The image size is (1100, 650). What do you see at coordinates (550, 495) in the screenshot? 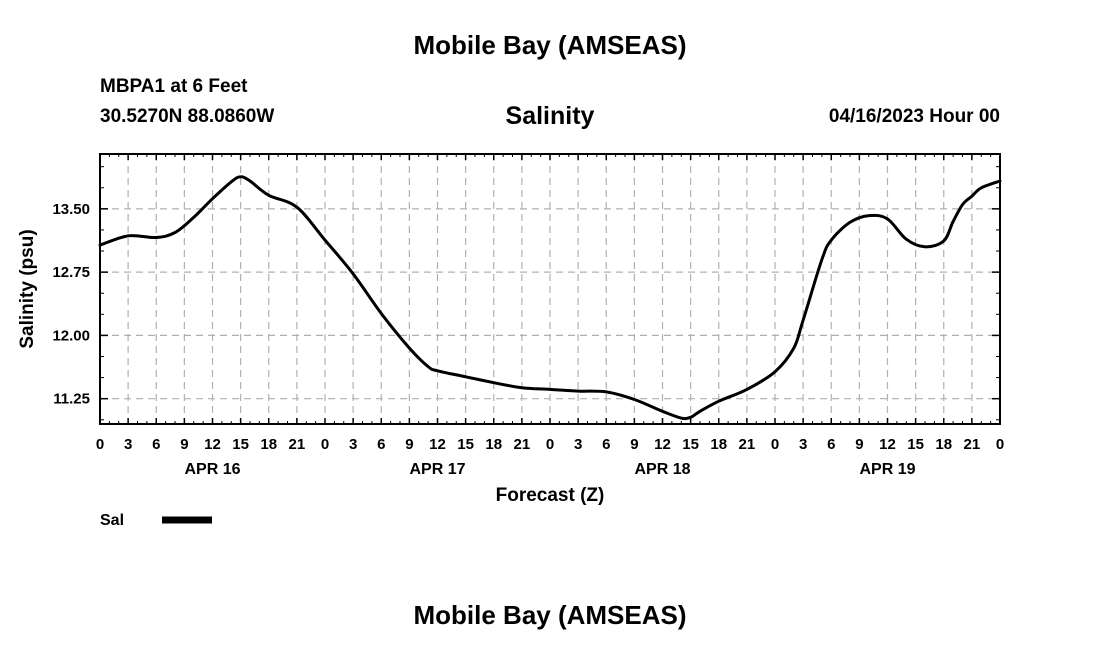
I see `x-axis-label: Forecast (Z)` at bounding box center [550, 495].